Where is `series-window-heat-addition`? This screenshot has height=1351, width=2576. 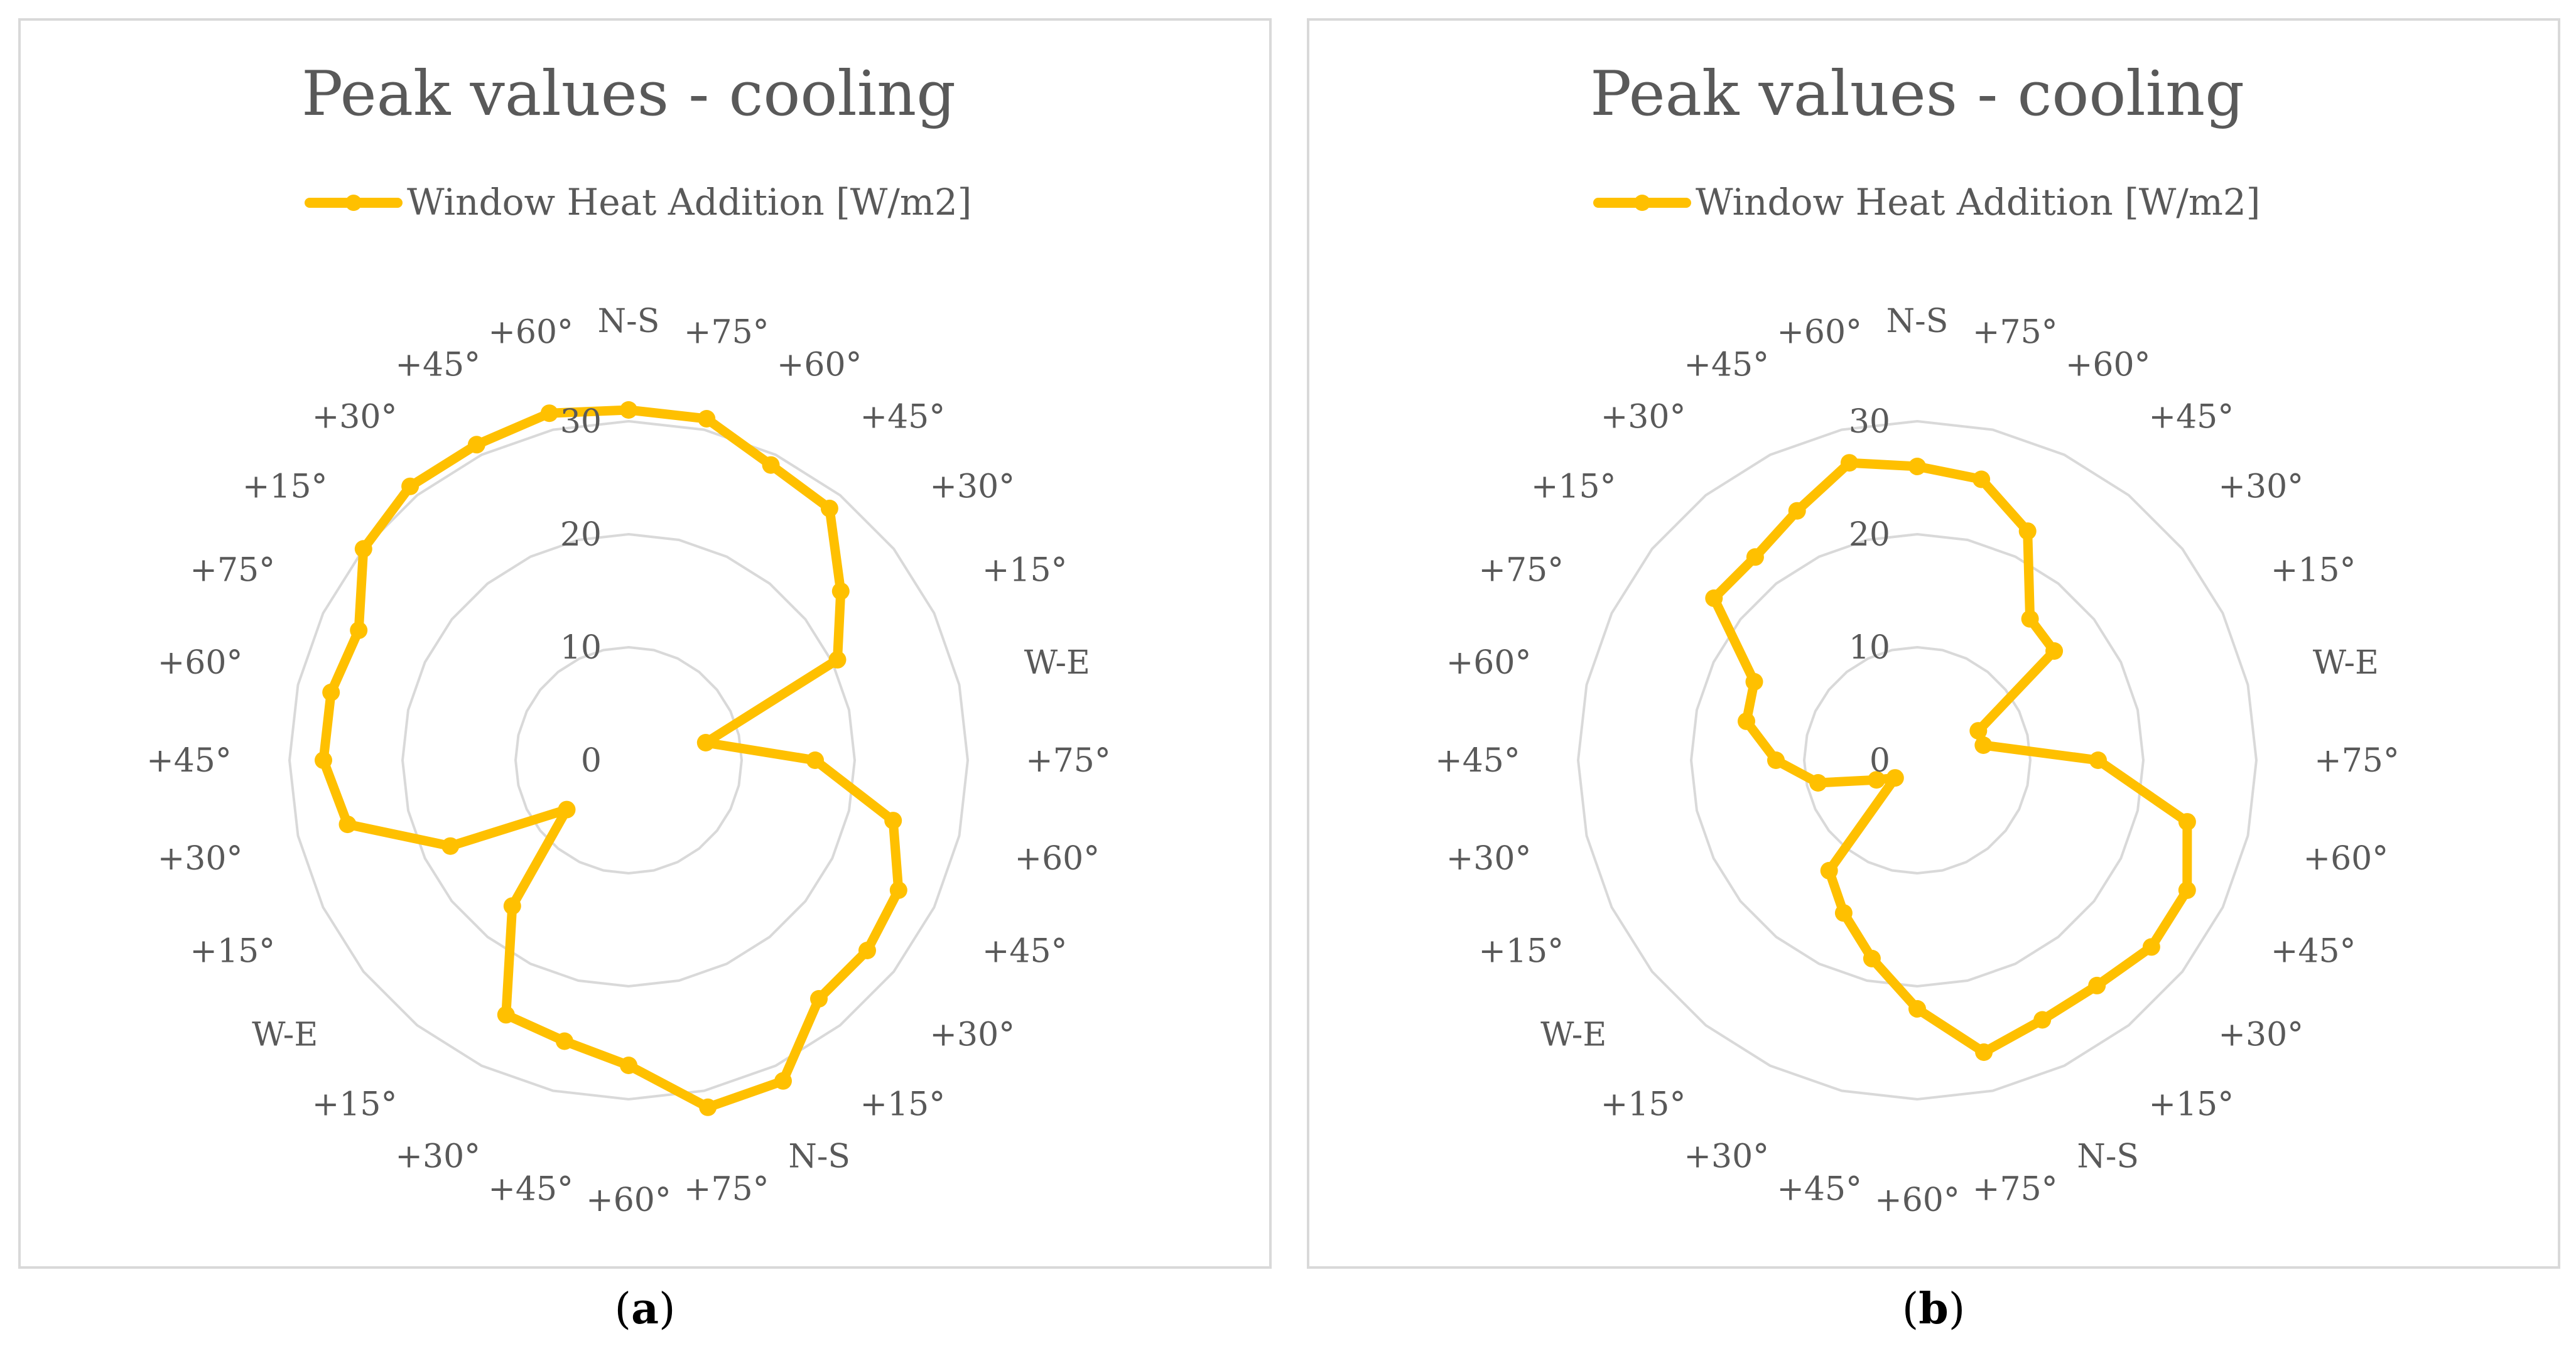
series-window-heat-addition is located at coordinates (1951, 757).